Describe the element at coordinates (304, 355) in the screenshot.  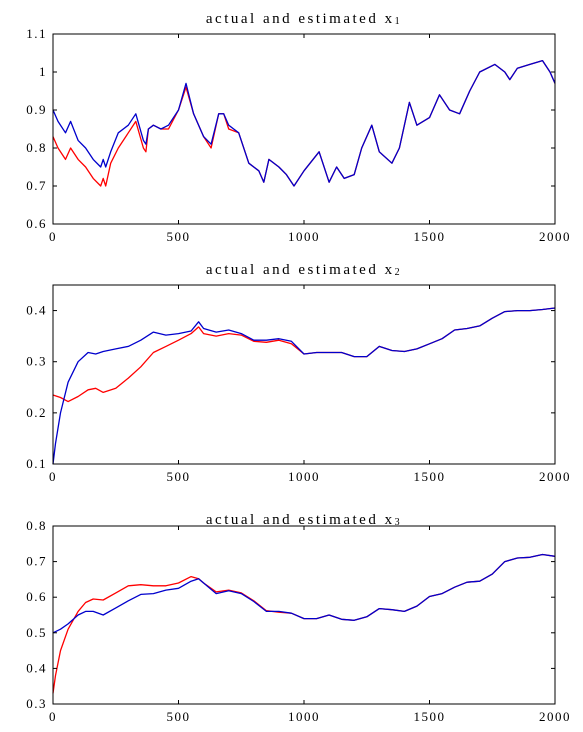
I see `series-line-actual` at that location.